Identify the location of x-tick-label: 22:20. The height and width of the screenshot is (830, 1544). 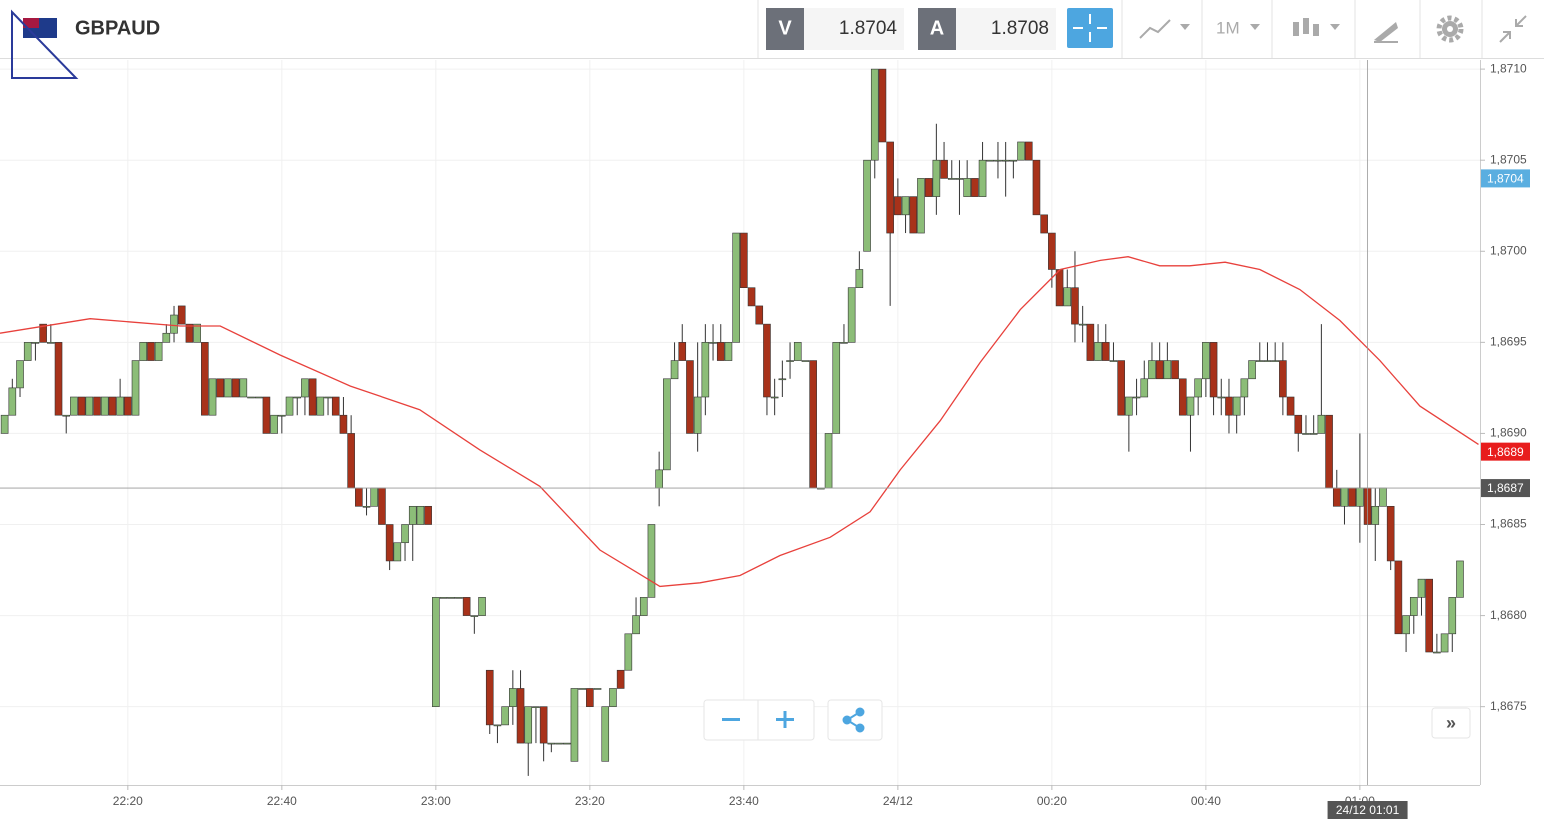
(128, 801).